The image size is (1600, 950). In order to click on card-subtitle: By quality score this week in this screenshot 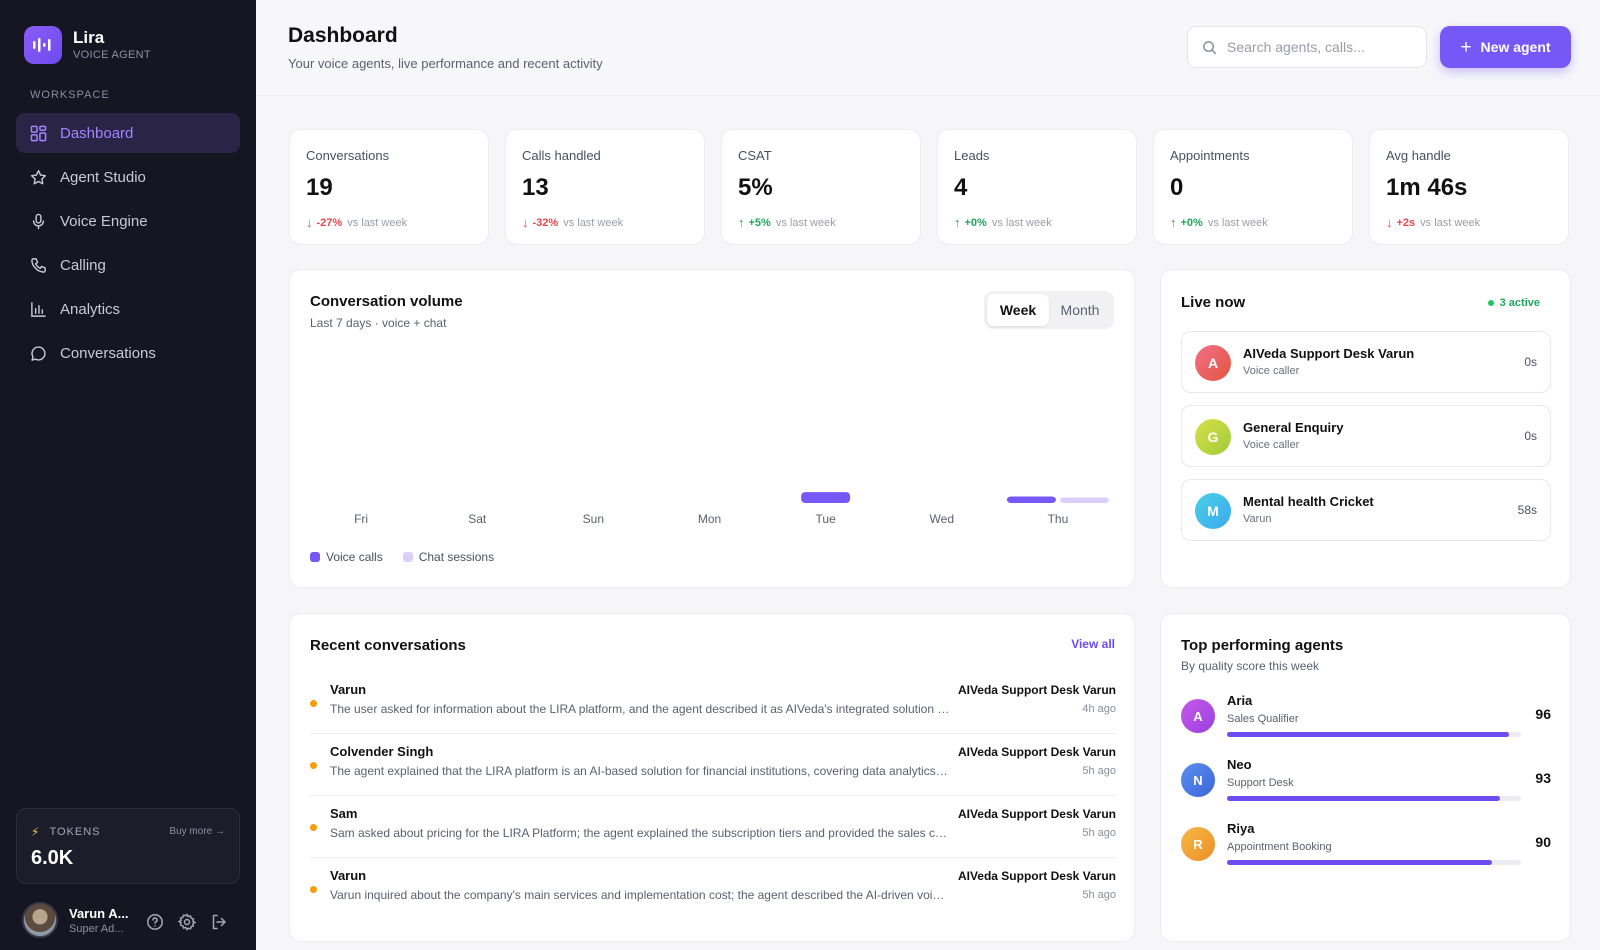, I will do `click(1250, 666)`.